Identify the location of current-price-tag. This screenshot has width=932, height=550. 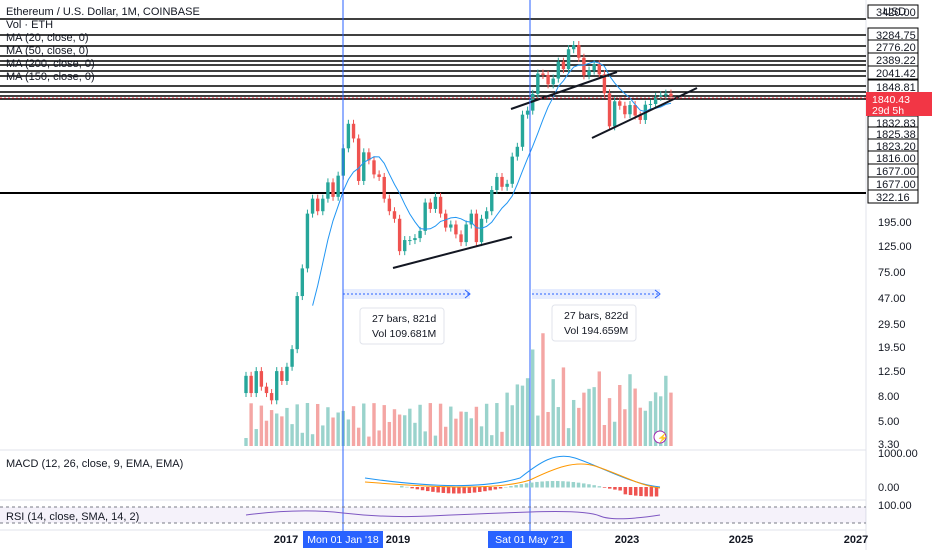
(899, 104).